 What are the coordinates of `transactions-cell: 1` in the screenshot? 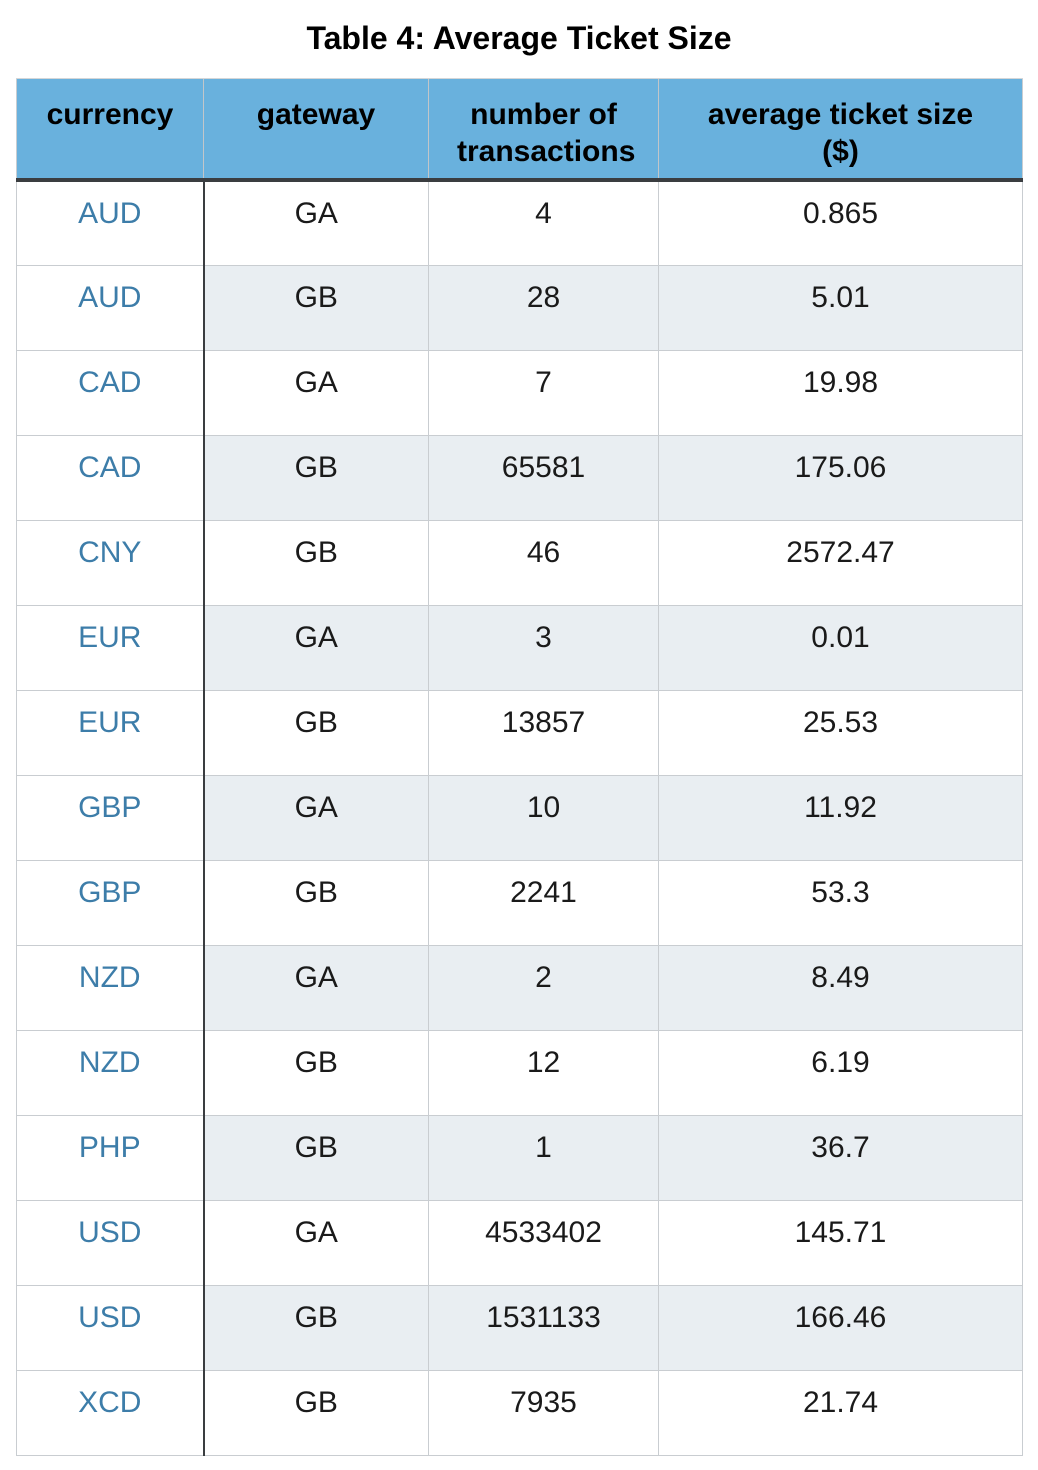 It's located at (543, 1157).